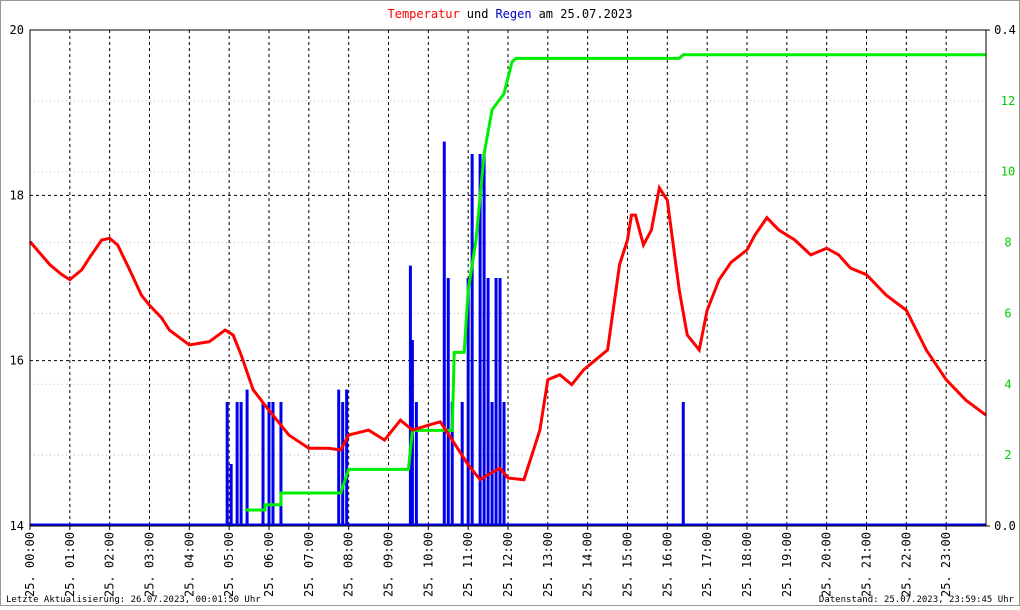 The height and width of the screenshot is (610, 1020). Describe the element at coordinates (17, 361) in the screenshot. I see `y-tick-label: 16` at that location.